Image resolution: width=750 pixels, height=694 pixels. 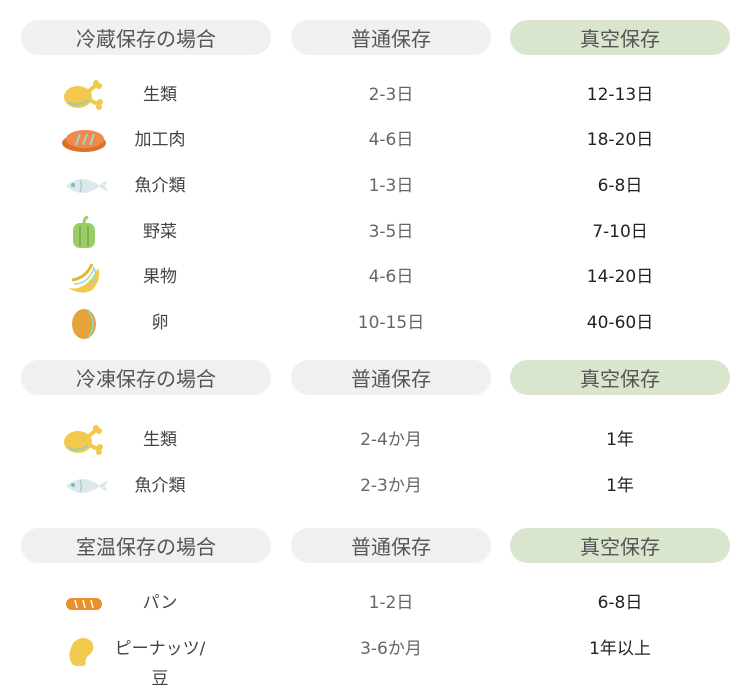 What do you see at coordinates (160, 140) in the screenshot?
I see `food-label: 加工肉` at bounding box center [160, 140].